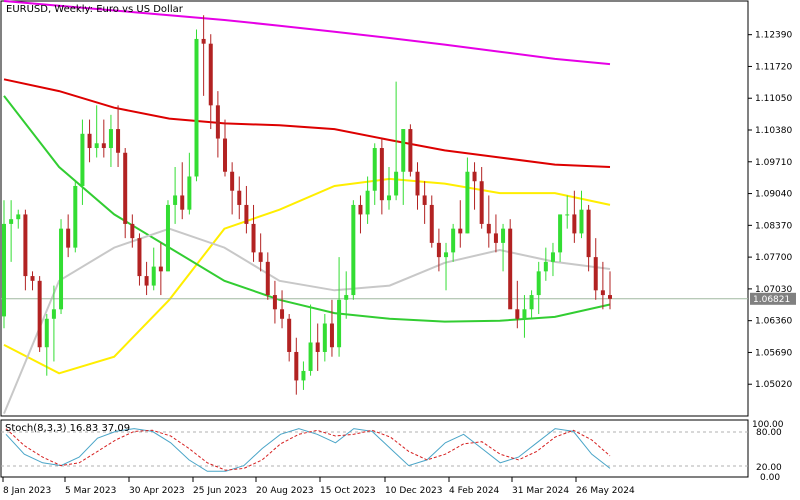  I want to click on time-tick-label: 15 Oct 2023, so click(348, 491).